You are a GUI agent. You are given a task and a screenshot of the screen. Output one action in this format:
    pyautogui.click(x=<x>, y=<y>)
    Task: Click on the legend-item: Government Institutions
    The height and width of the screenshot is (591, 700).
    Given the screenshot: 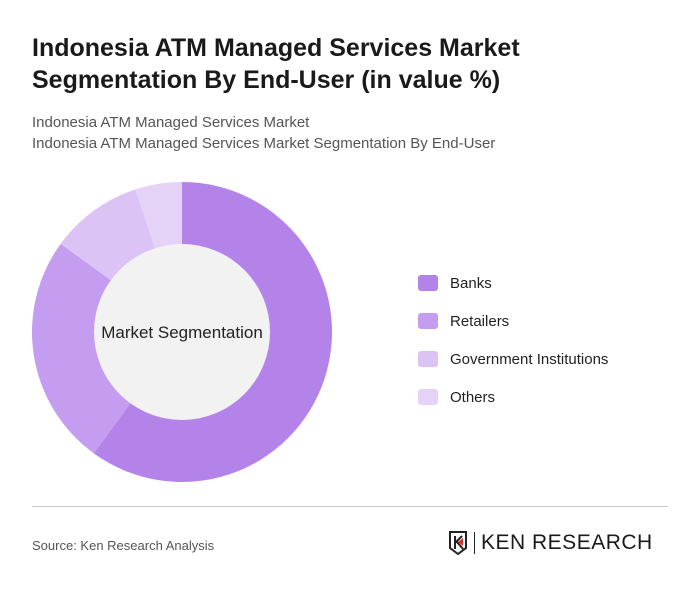 What is the action you would take?
    pyautogui.click(x=513, y=359)
    